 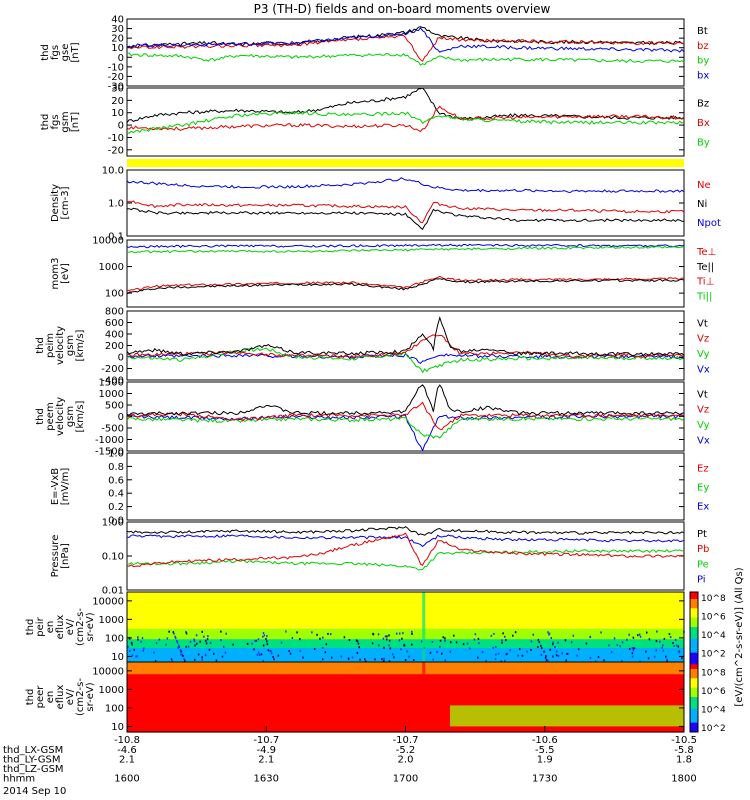 I want to click on y-axis-label-line: peem, so click(x=50, y=416).